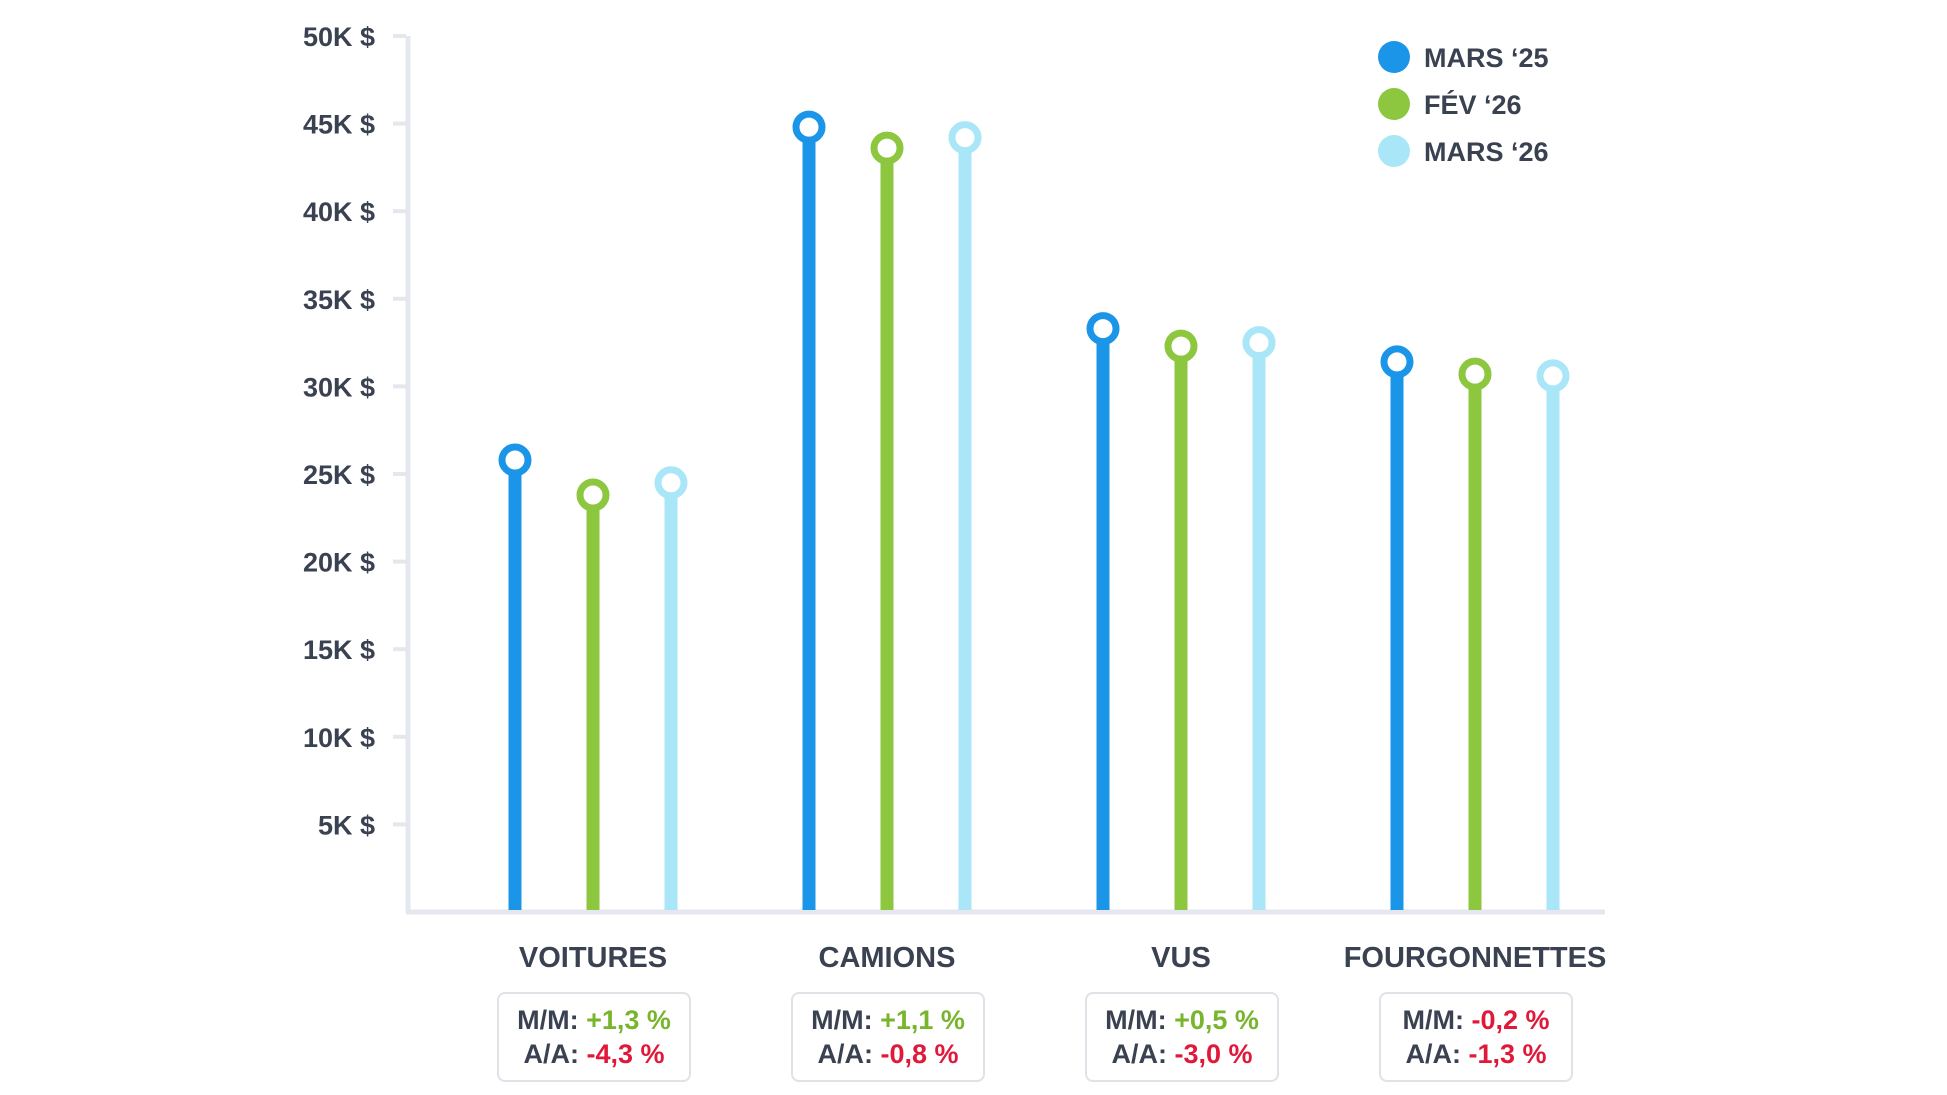 This screenshot has height=1095, width=1947. I want to click on aa-change-line: A/A: -1,3 %, so click(1475, 1054).